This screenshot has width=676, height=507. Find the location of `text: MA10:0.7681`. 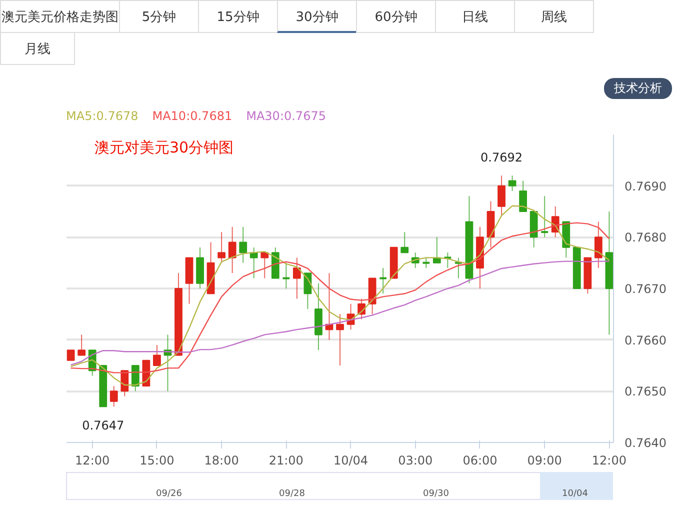

text: MA10:0.7681 is located at coordinates (192, 116).